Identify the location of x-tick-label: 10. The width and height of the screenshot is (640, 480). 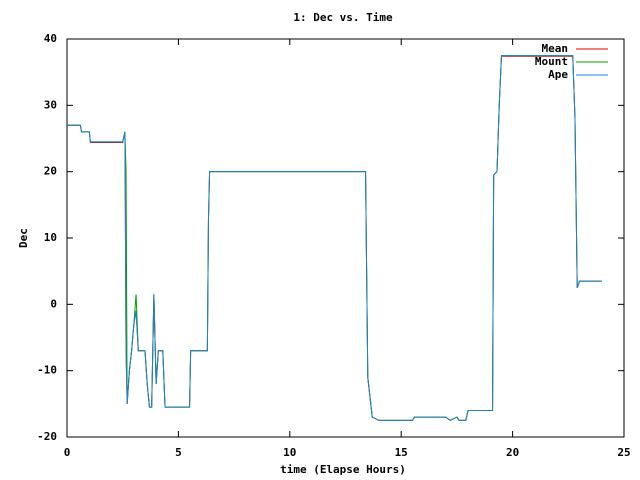
(289, 452).